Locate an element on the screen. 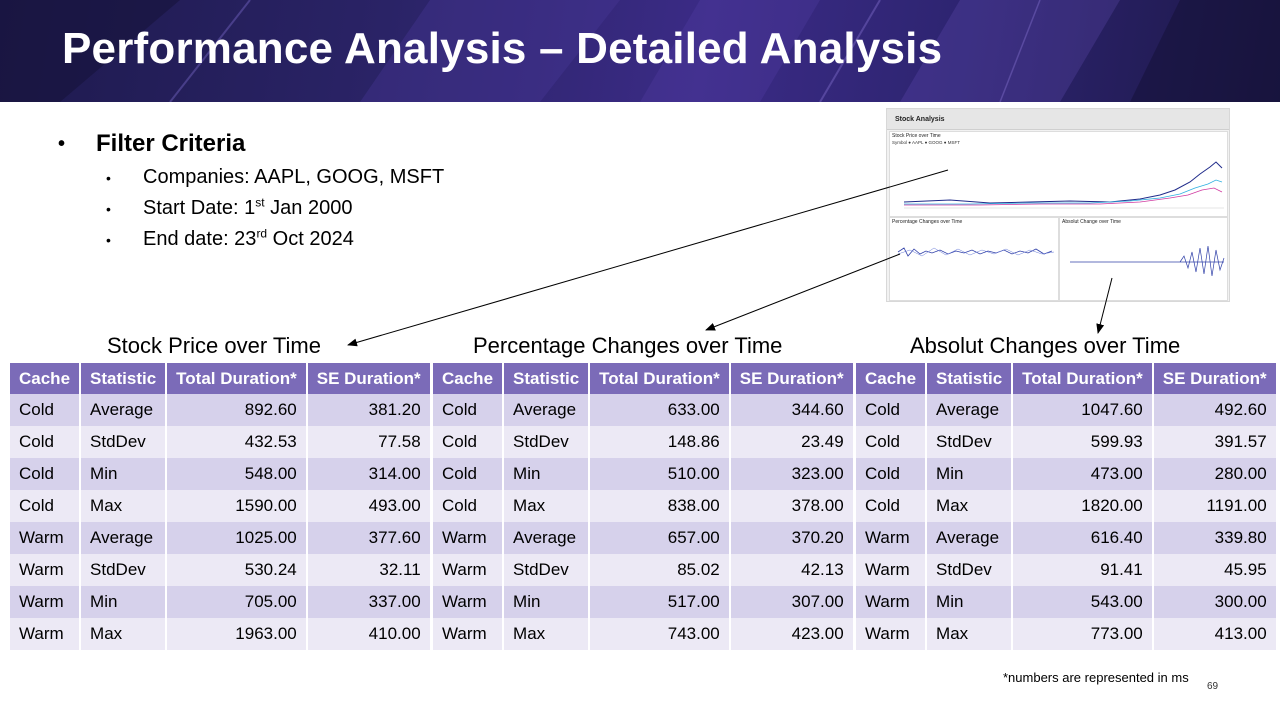 The width and height of the screenshot is (1280, 720). table-row: Warm Max 1963.00 410.00 is located at coordinates (221, 634).